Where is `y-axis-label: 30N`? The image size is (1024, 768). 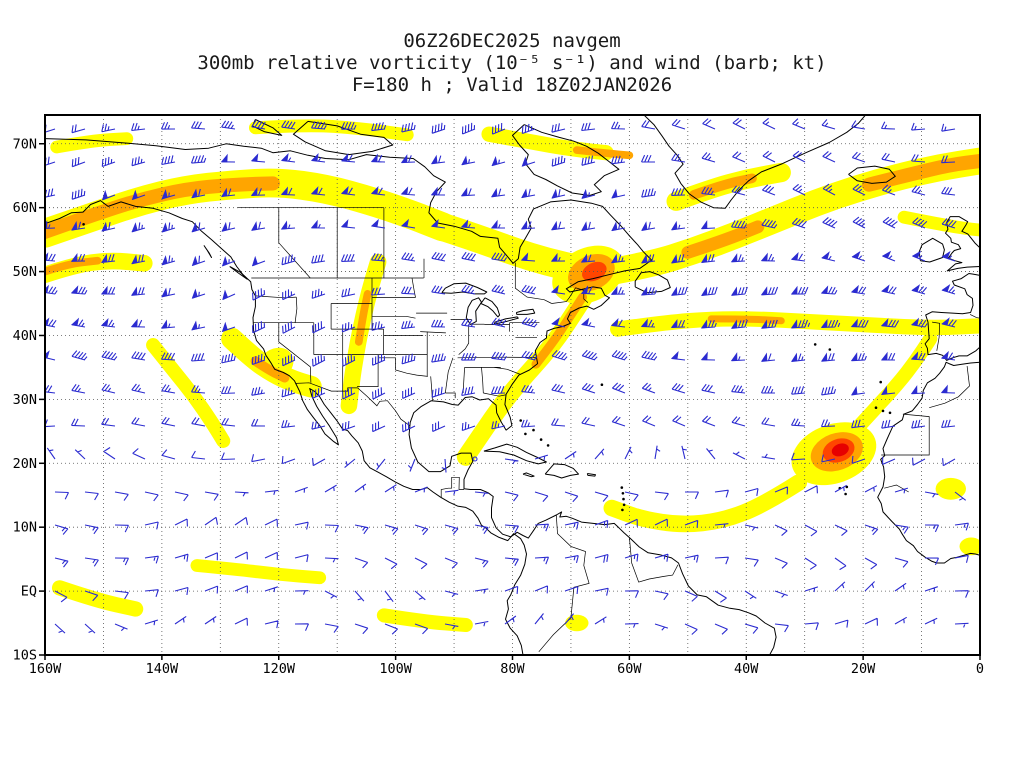
y-axis-label: 30N is located at coordinates (25, 400).